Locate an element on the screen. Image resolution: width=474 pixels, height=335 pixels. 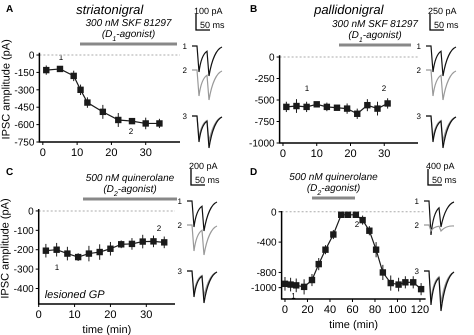
y-tick-label: -800 is located at coordinates (267, 273).